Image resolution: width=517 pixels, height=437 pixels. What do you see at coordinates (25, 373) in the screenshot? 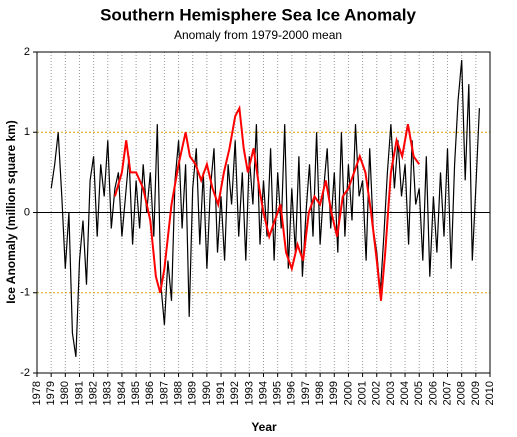
I see `y-tick-label: -2` at bounding box center [25, 373].